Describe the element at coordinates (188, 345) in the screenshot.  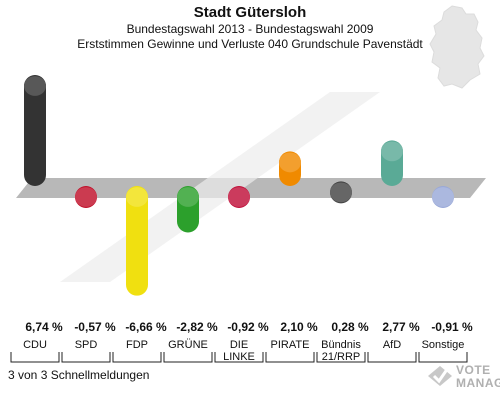
I see `category-label: GRÜNE` at that location.